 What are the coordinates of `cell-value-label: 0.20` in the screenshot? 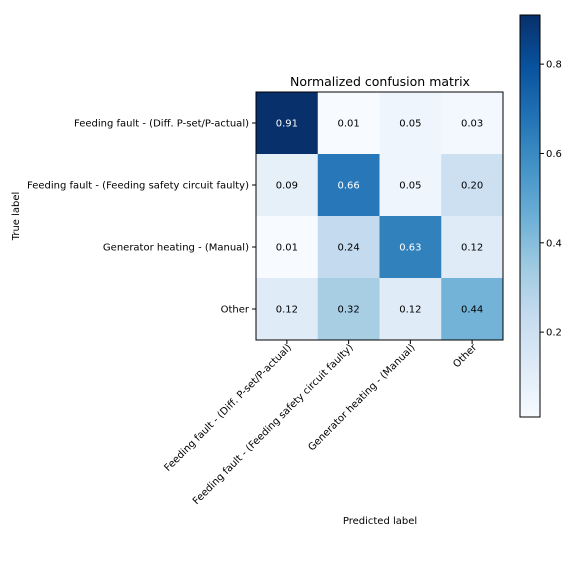 It's located at (472, 186).